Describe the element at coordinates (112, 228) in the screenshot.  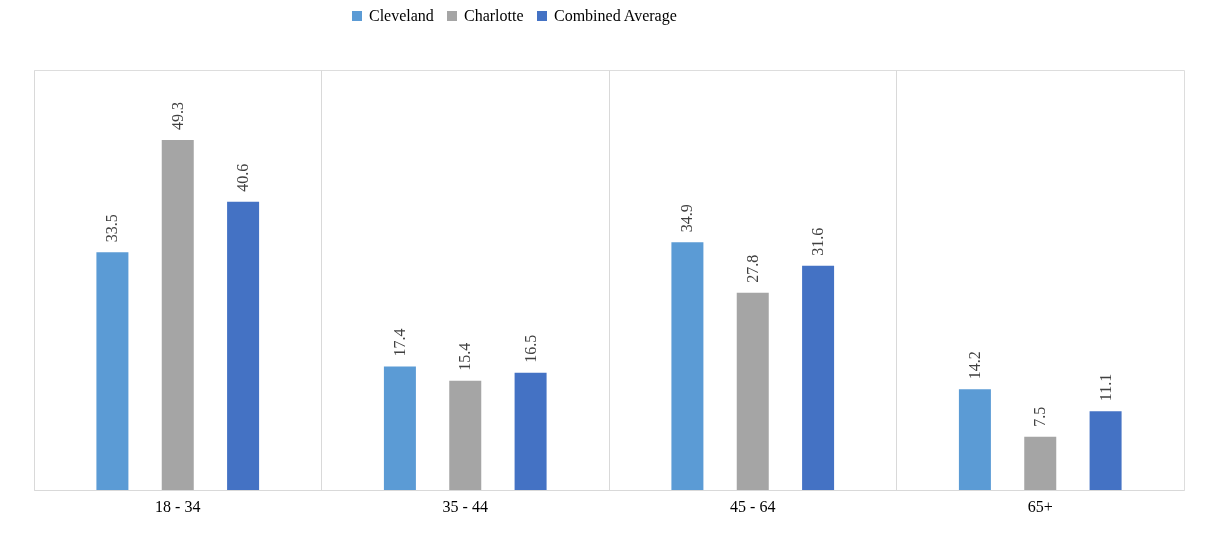
I see `data-label: 33.5` at that location.